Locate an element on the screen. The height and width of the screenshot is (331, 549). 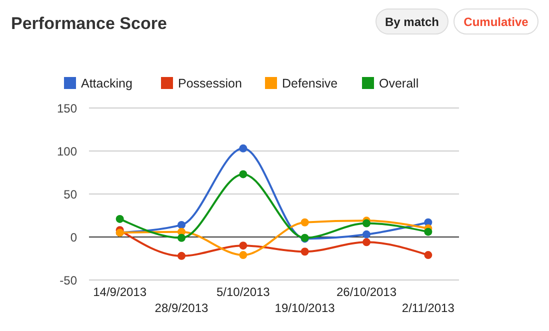
x-tick-label: 14/9/2013 is located at coordinates (120, 292).